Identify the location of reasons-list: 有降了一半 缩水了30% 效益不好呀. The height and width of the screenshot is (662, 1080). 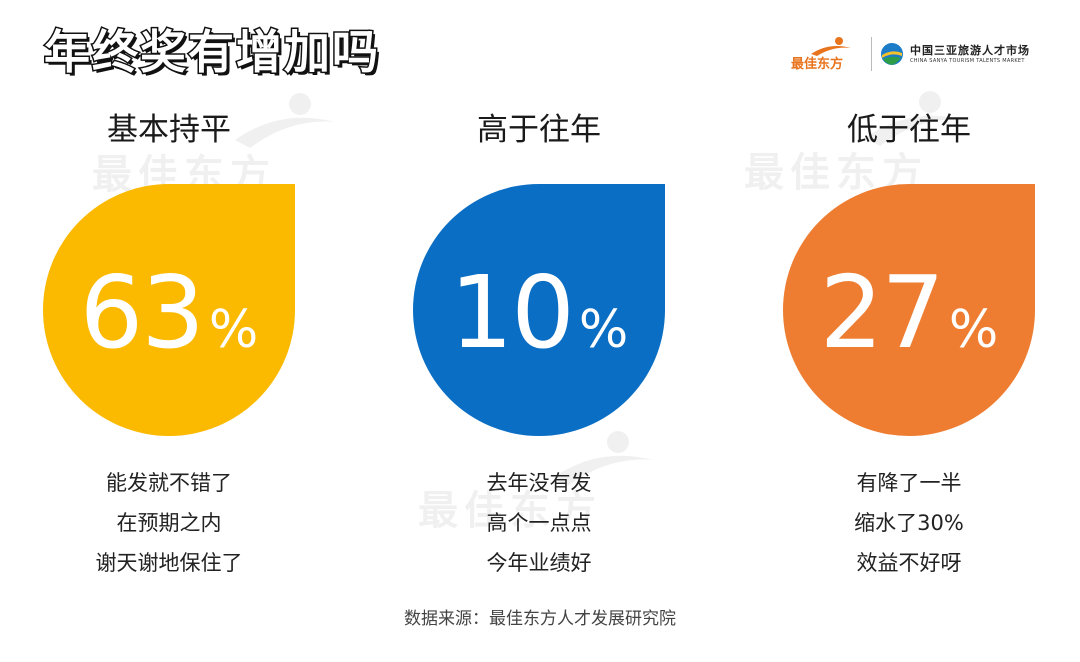
(909, 523).